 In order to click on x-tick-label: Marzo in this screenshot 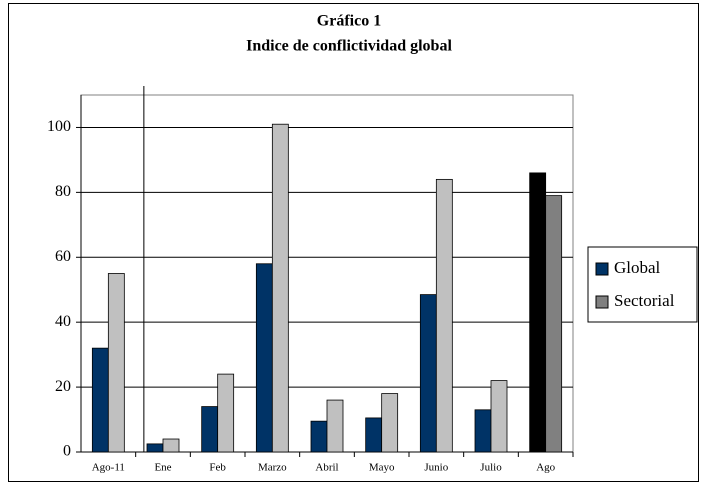, I will do `click(272, 468)`.